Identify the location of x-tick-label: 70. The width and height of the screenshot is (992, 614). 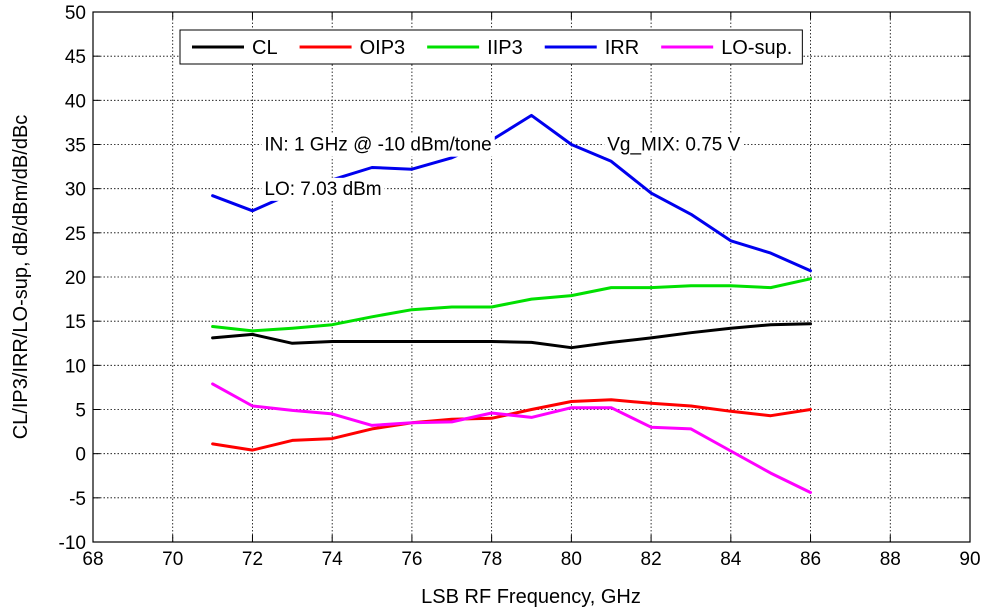
(172, 559).